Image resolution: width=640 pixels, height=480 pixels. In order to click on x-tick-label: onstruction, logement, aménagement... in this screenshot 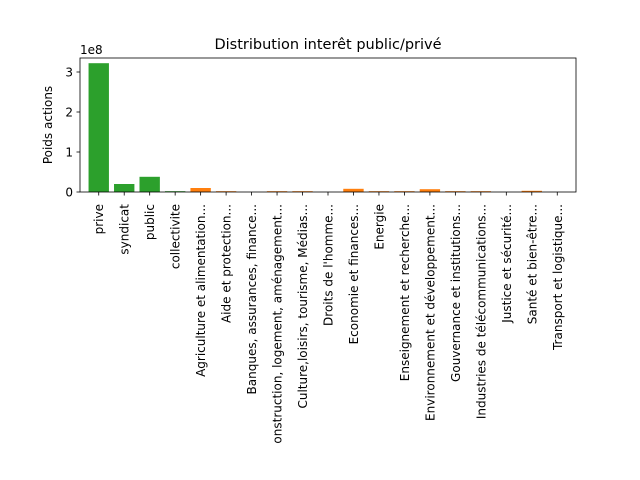, I will do `click(278, 324)`.